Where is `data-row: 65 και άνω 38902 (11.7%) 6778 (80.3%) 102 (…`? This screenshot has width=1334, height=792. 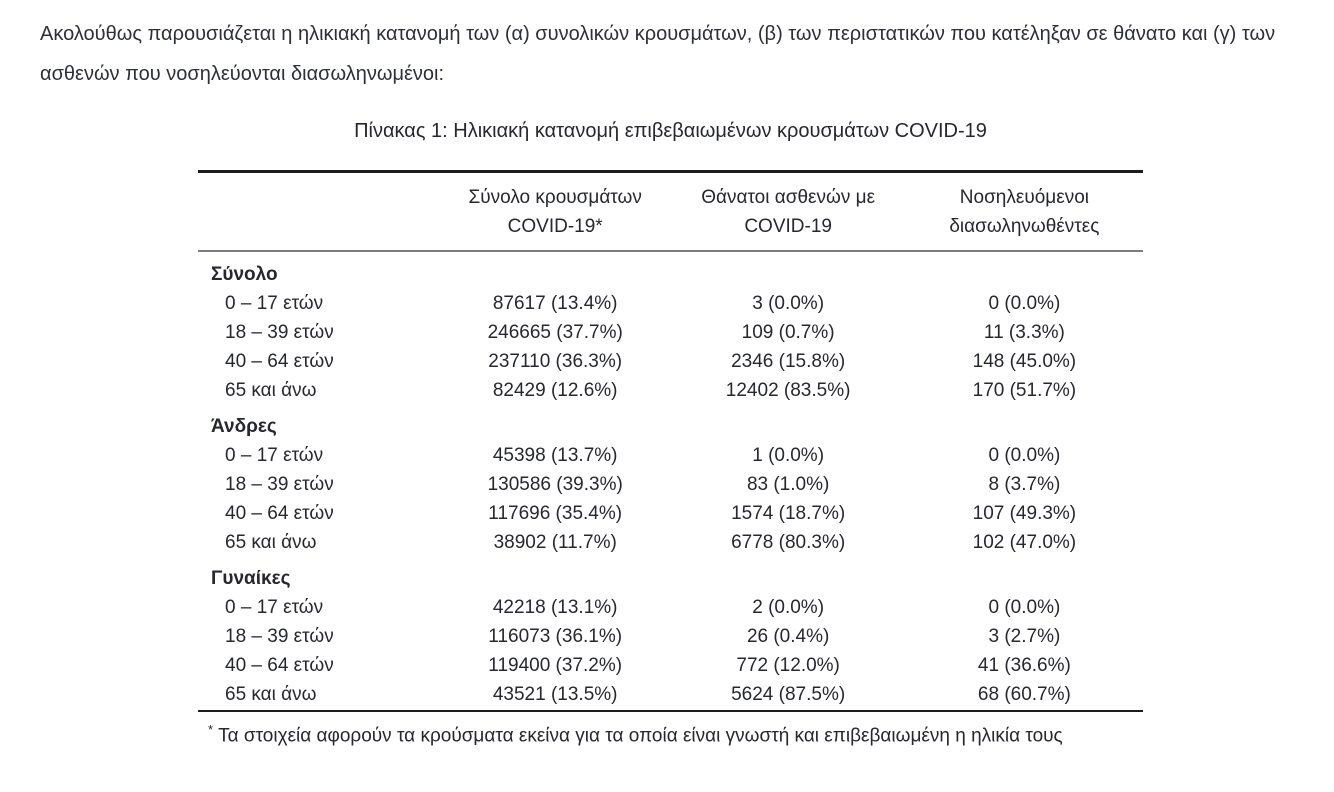
data-row: 65 και άνω 38902 (11.7%) 6778 (80.3%) 102 (… is located at coordinates (670, 543).